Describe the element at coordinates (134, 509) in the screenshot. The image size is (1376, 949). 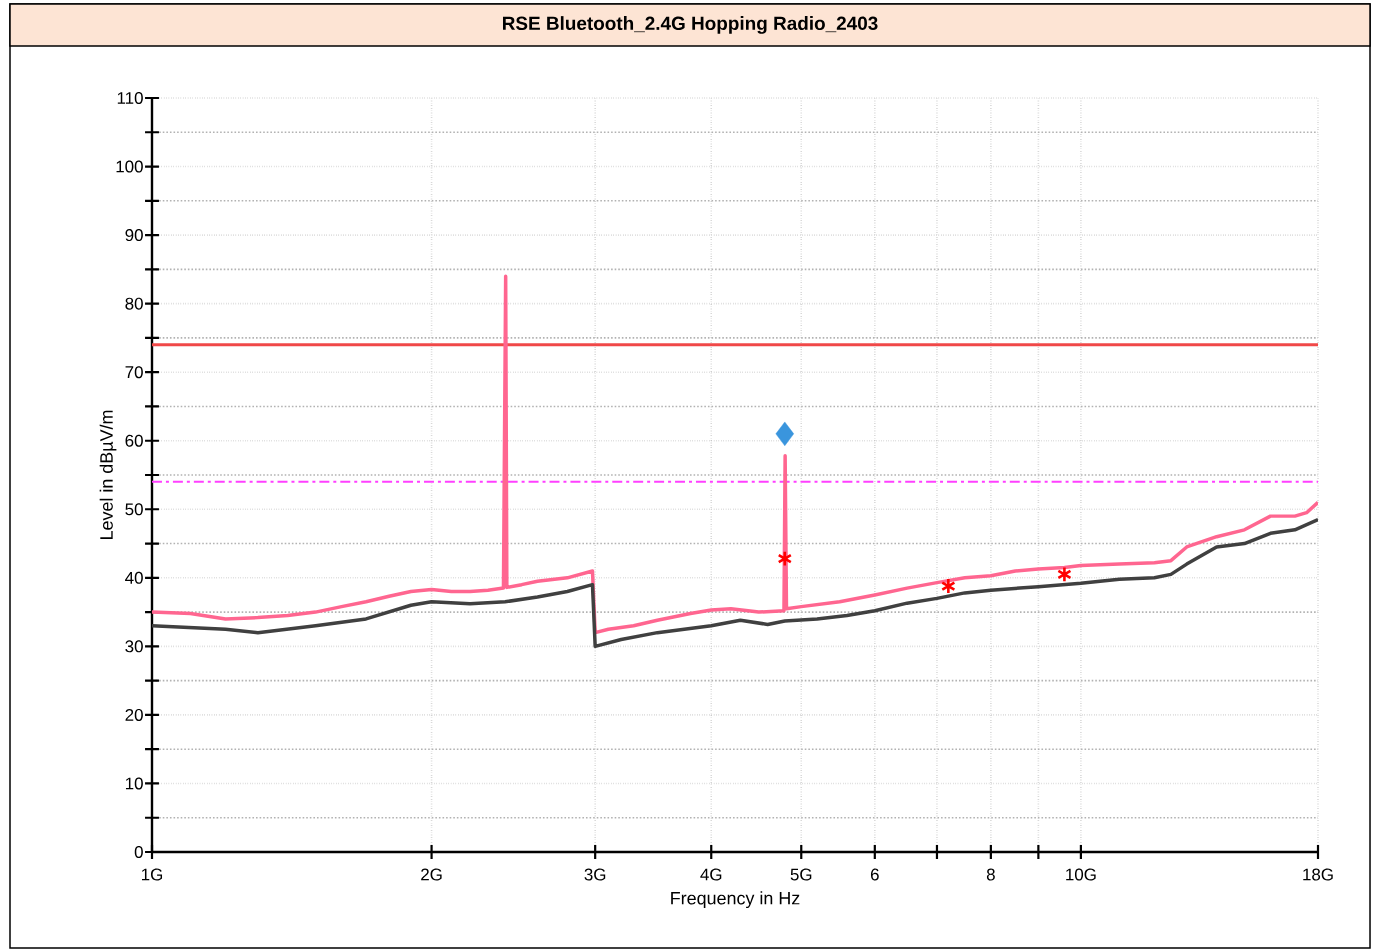
I see `y-tick-label: 50` at that location.